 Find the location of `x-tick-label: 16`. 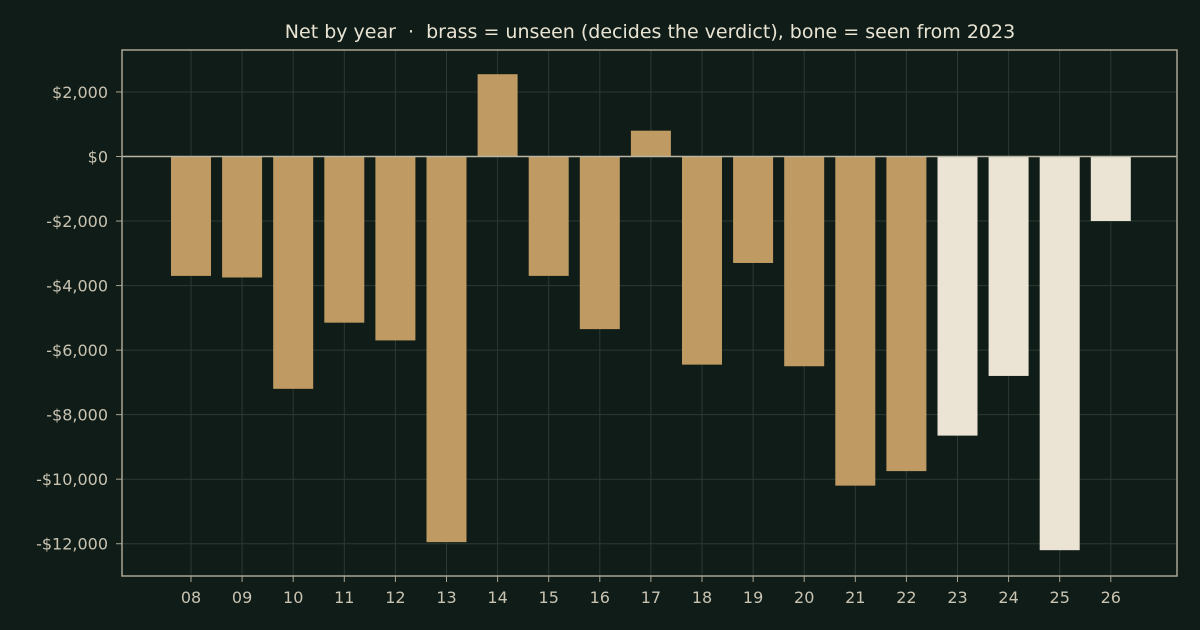

x-tick-label: 16 is located at coordinates (600, 597).